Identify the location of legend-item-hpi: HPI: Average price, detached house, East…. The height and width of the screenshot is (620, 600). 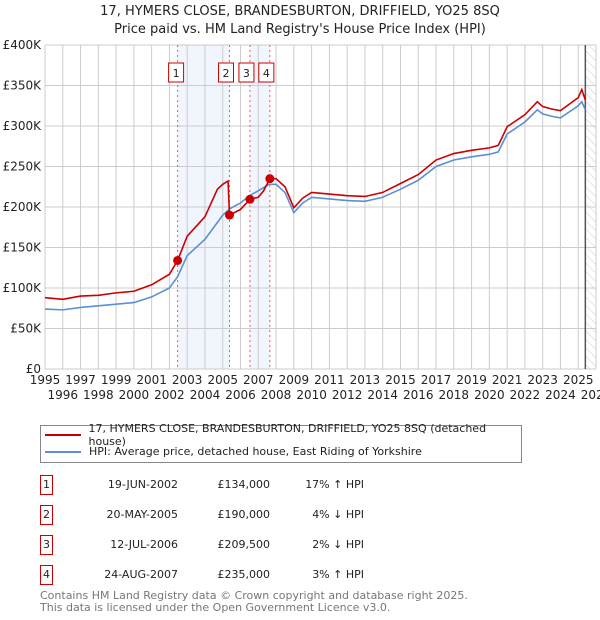
(281, 451).